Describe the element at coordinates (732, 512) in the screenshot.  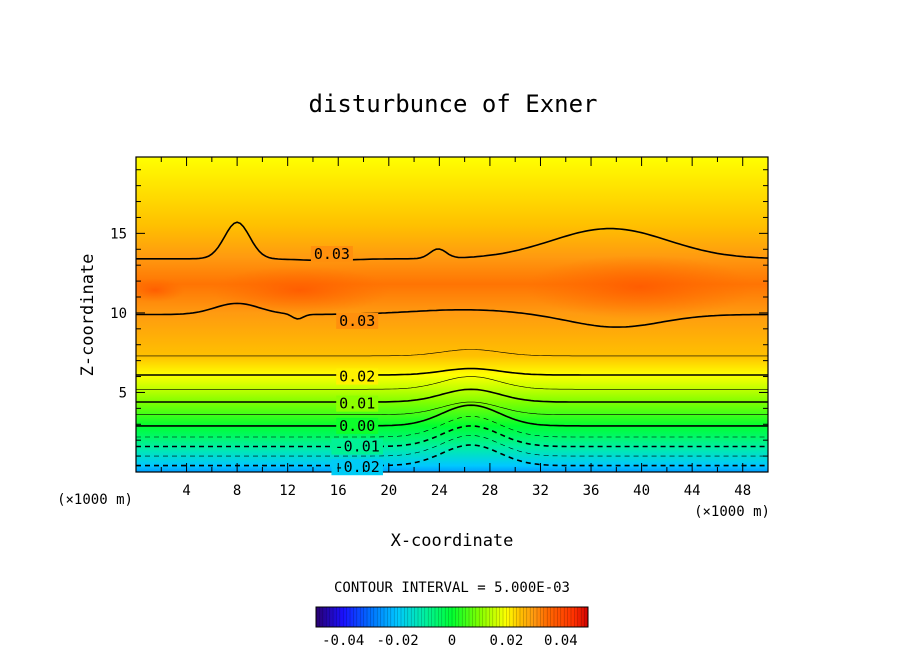
I see `x-unit-right: (×1000 m)` at that location.